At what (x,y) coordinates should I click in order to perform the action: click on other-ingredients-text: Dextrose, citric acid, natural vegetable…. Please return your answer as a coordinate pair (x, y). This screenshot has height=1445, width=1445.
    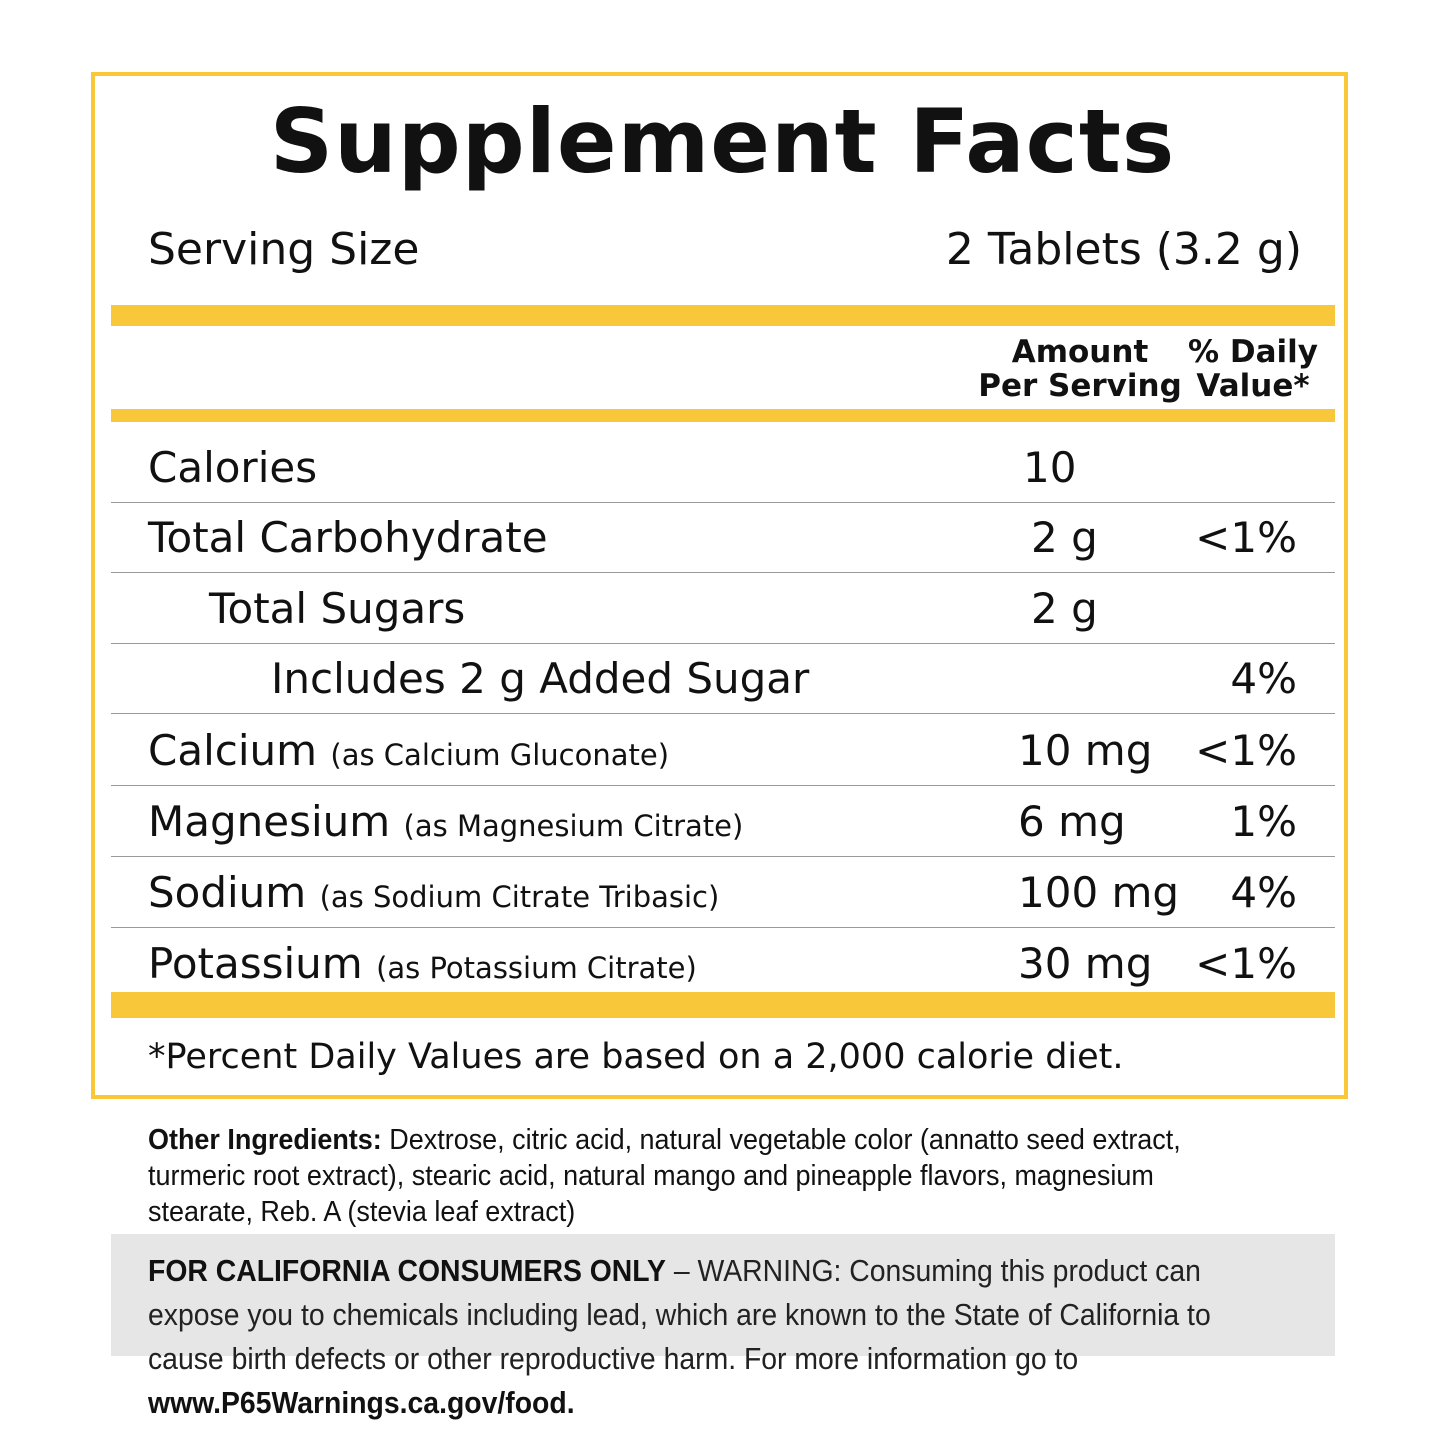
    Looking at the image, I should click on (664, 1176).